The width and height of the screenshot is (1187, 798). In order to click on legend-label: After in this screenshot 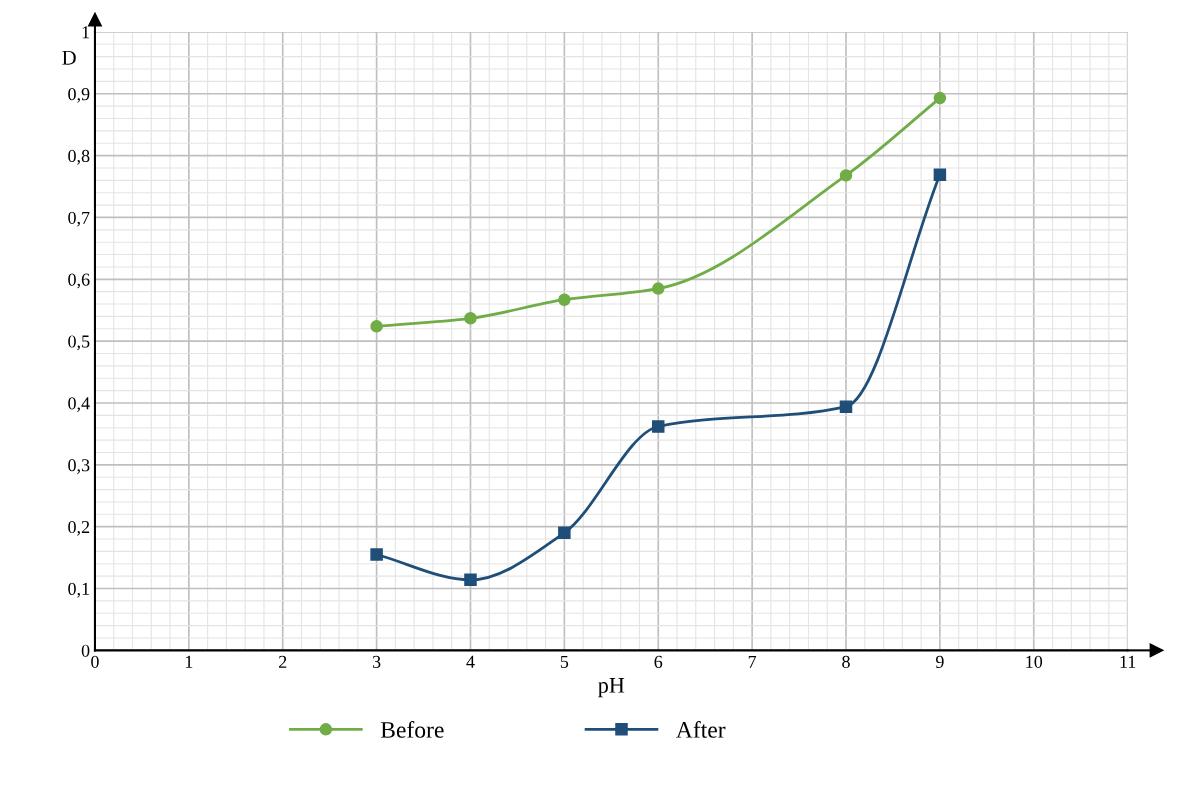, I will do `click(701, 729)`.